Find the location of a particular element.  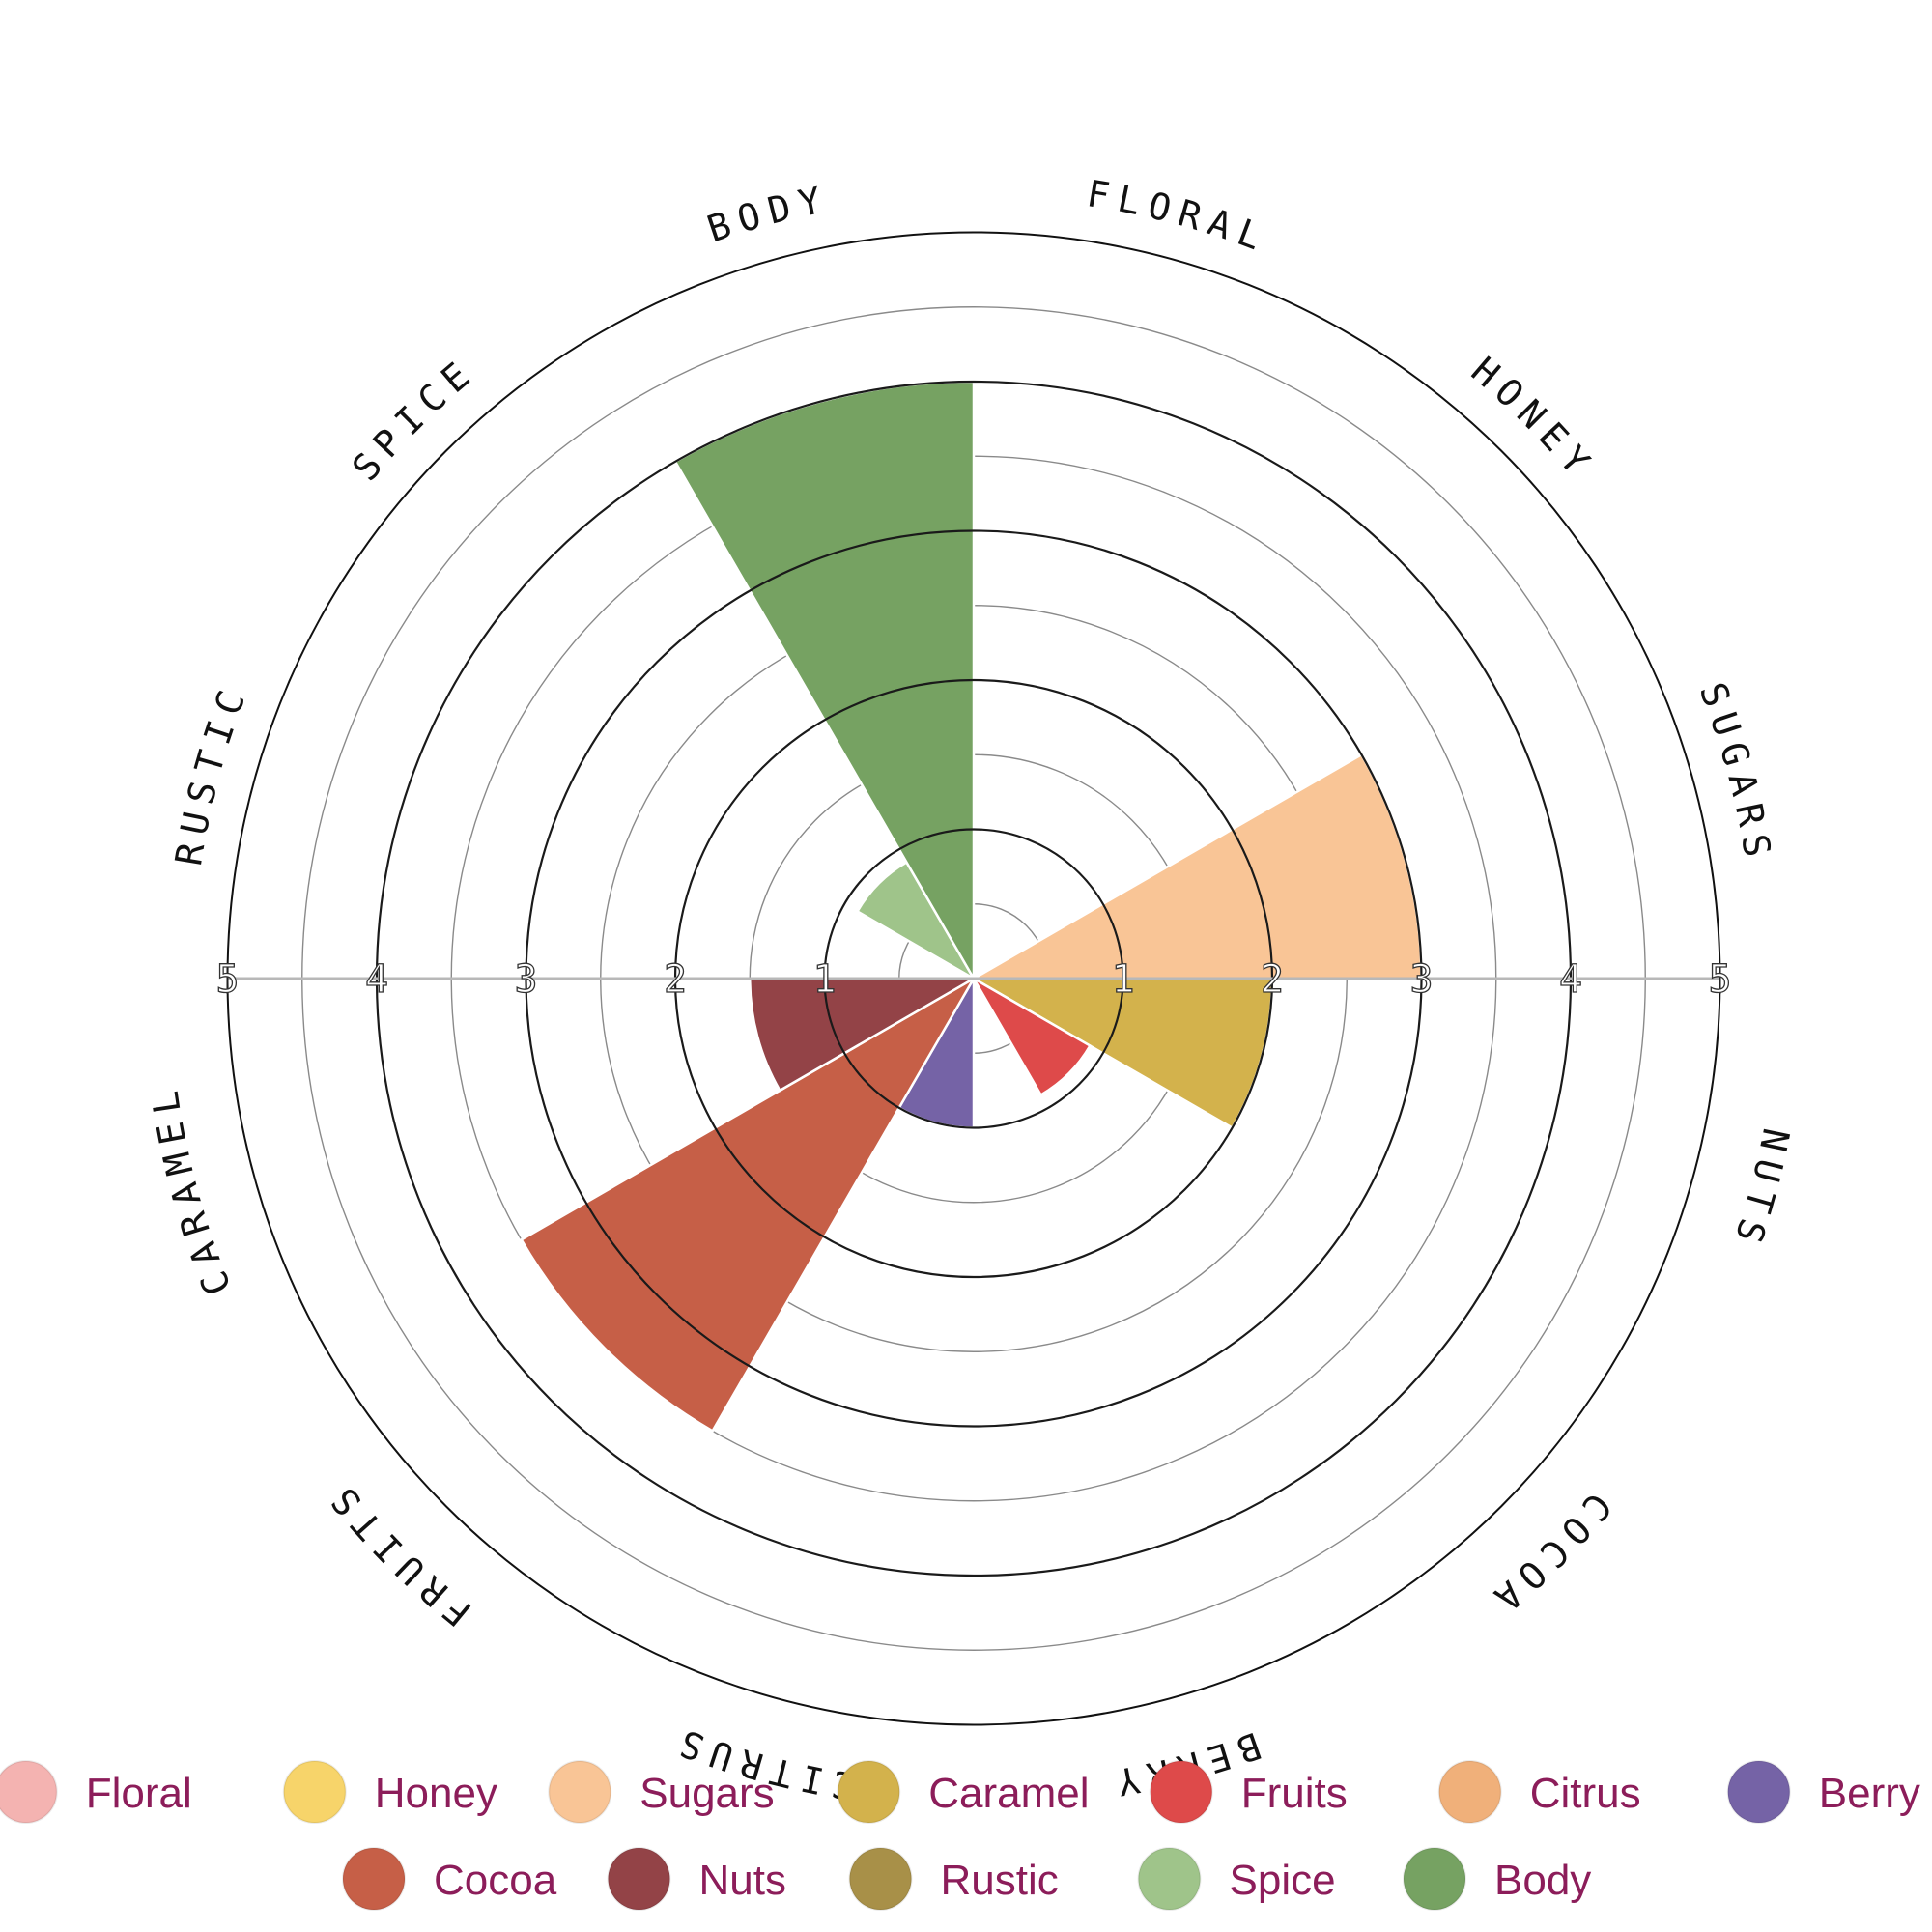

category-label-honey: HONEY is located at coordinates (1533, 419).